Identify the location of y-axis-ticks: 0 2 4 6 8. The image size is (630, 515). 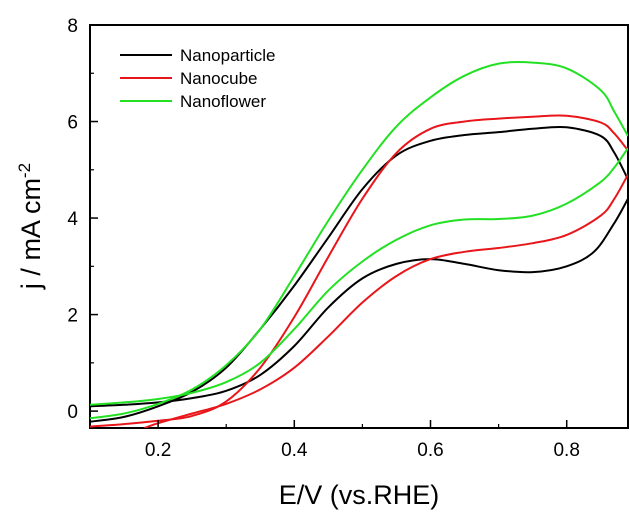
(82, 219).